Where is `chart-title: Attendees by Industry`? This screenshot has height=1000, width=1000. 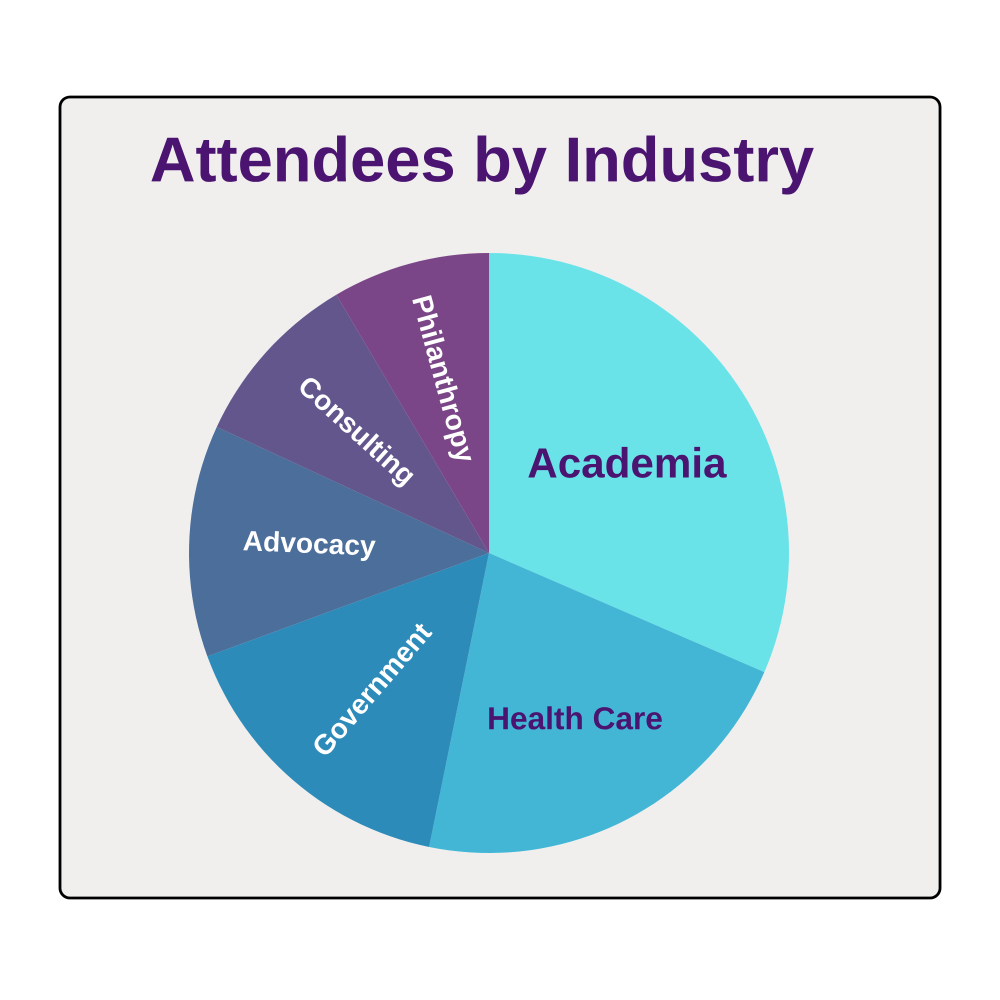 chart-title: Attendees by Industry is located at coordinates (482, 164).